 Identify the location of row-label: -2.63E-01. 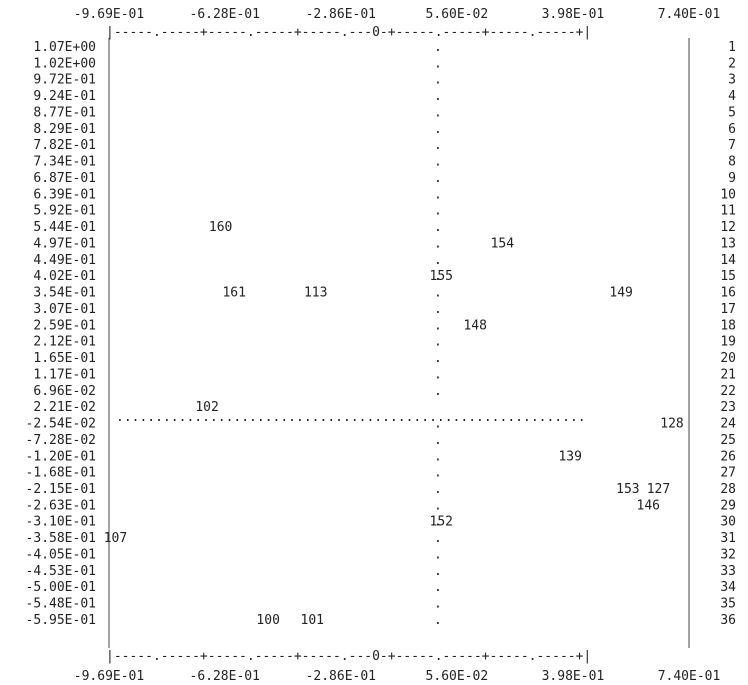
(61, 505).